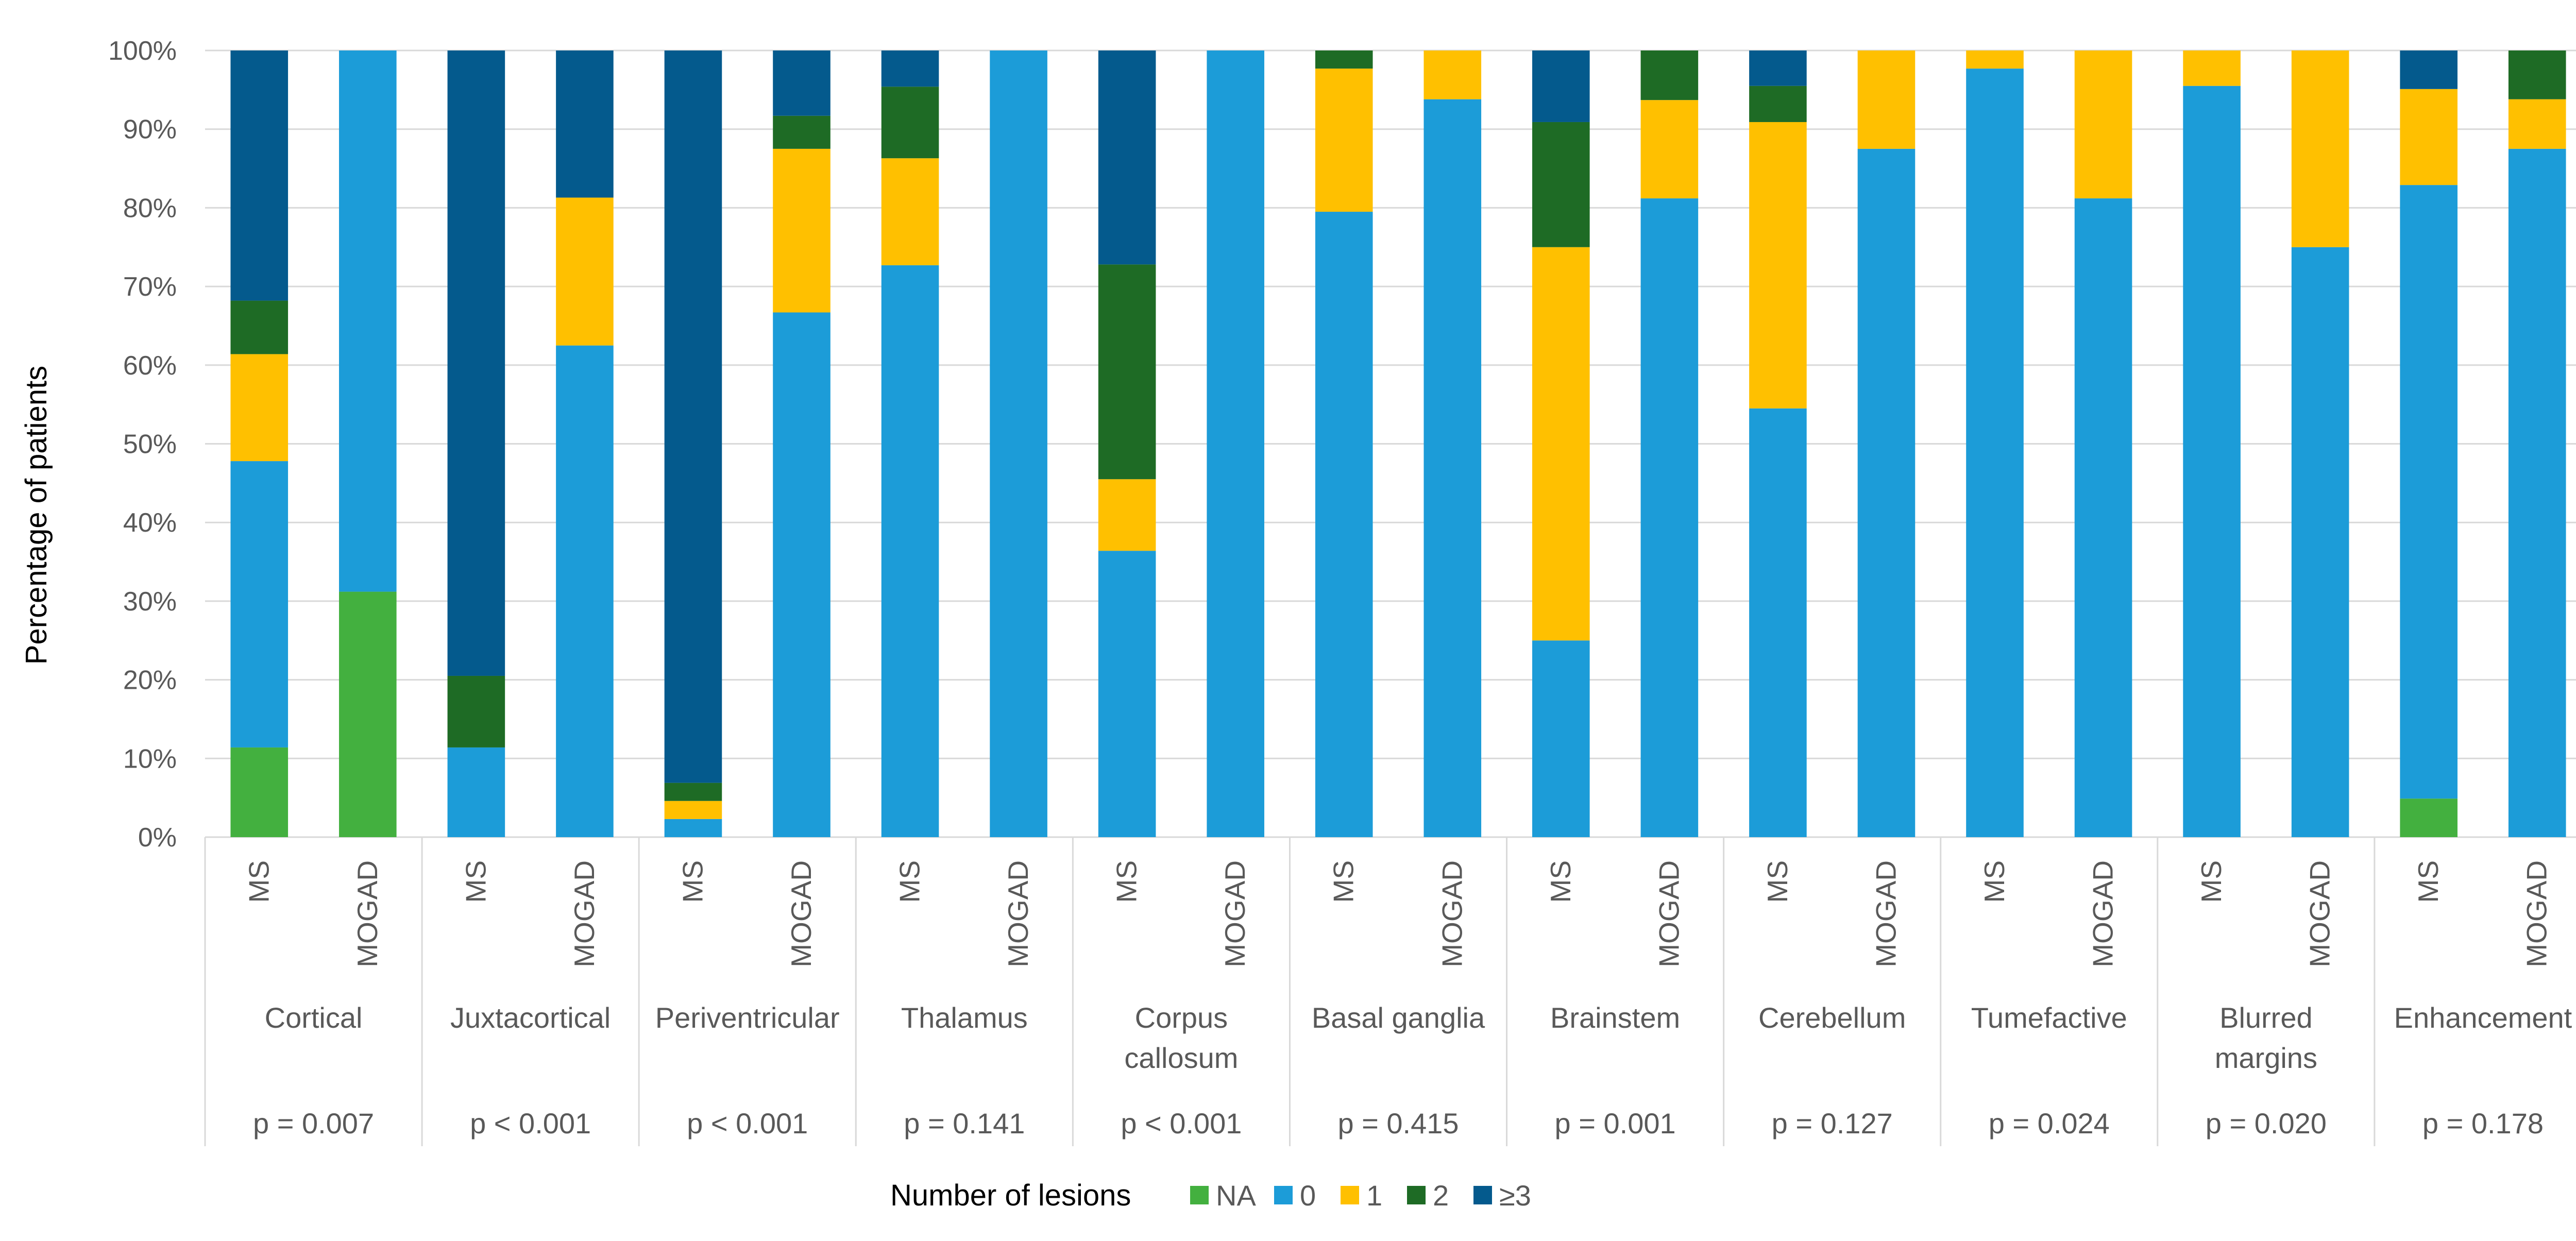  I want to click on p-value-label: p = 0.415, so click(1398, 1123).